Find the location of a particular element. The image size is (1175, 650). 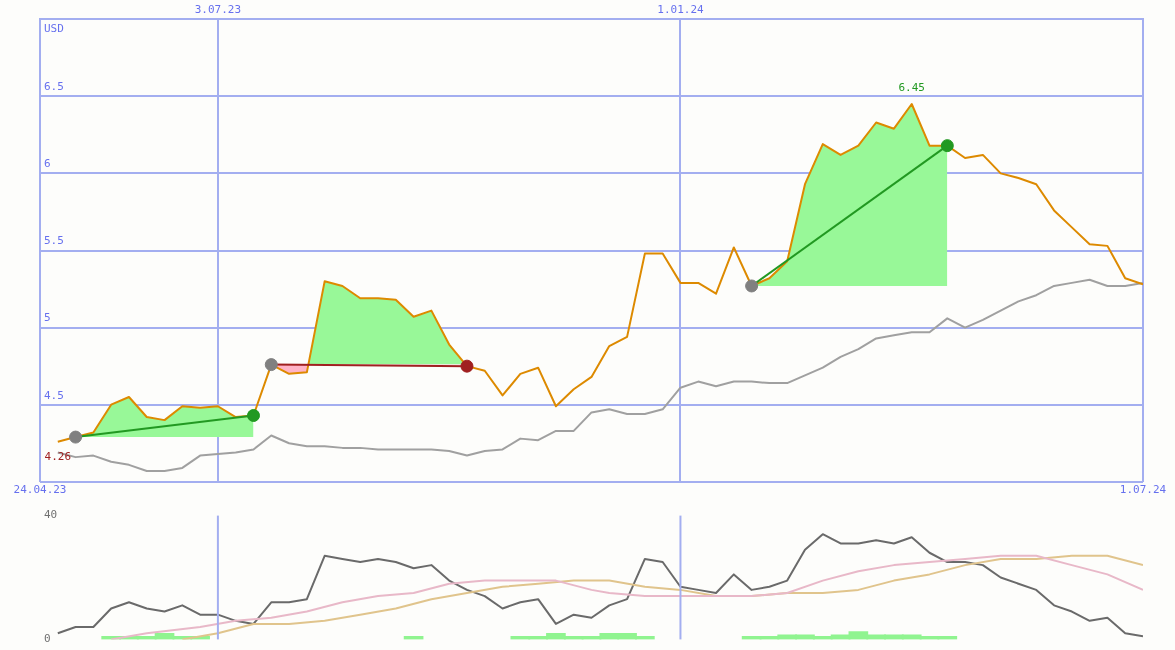

y-tick-label: 5 is located at coordinates (47, 318).